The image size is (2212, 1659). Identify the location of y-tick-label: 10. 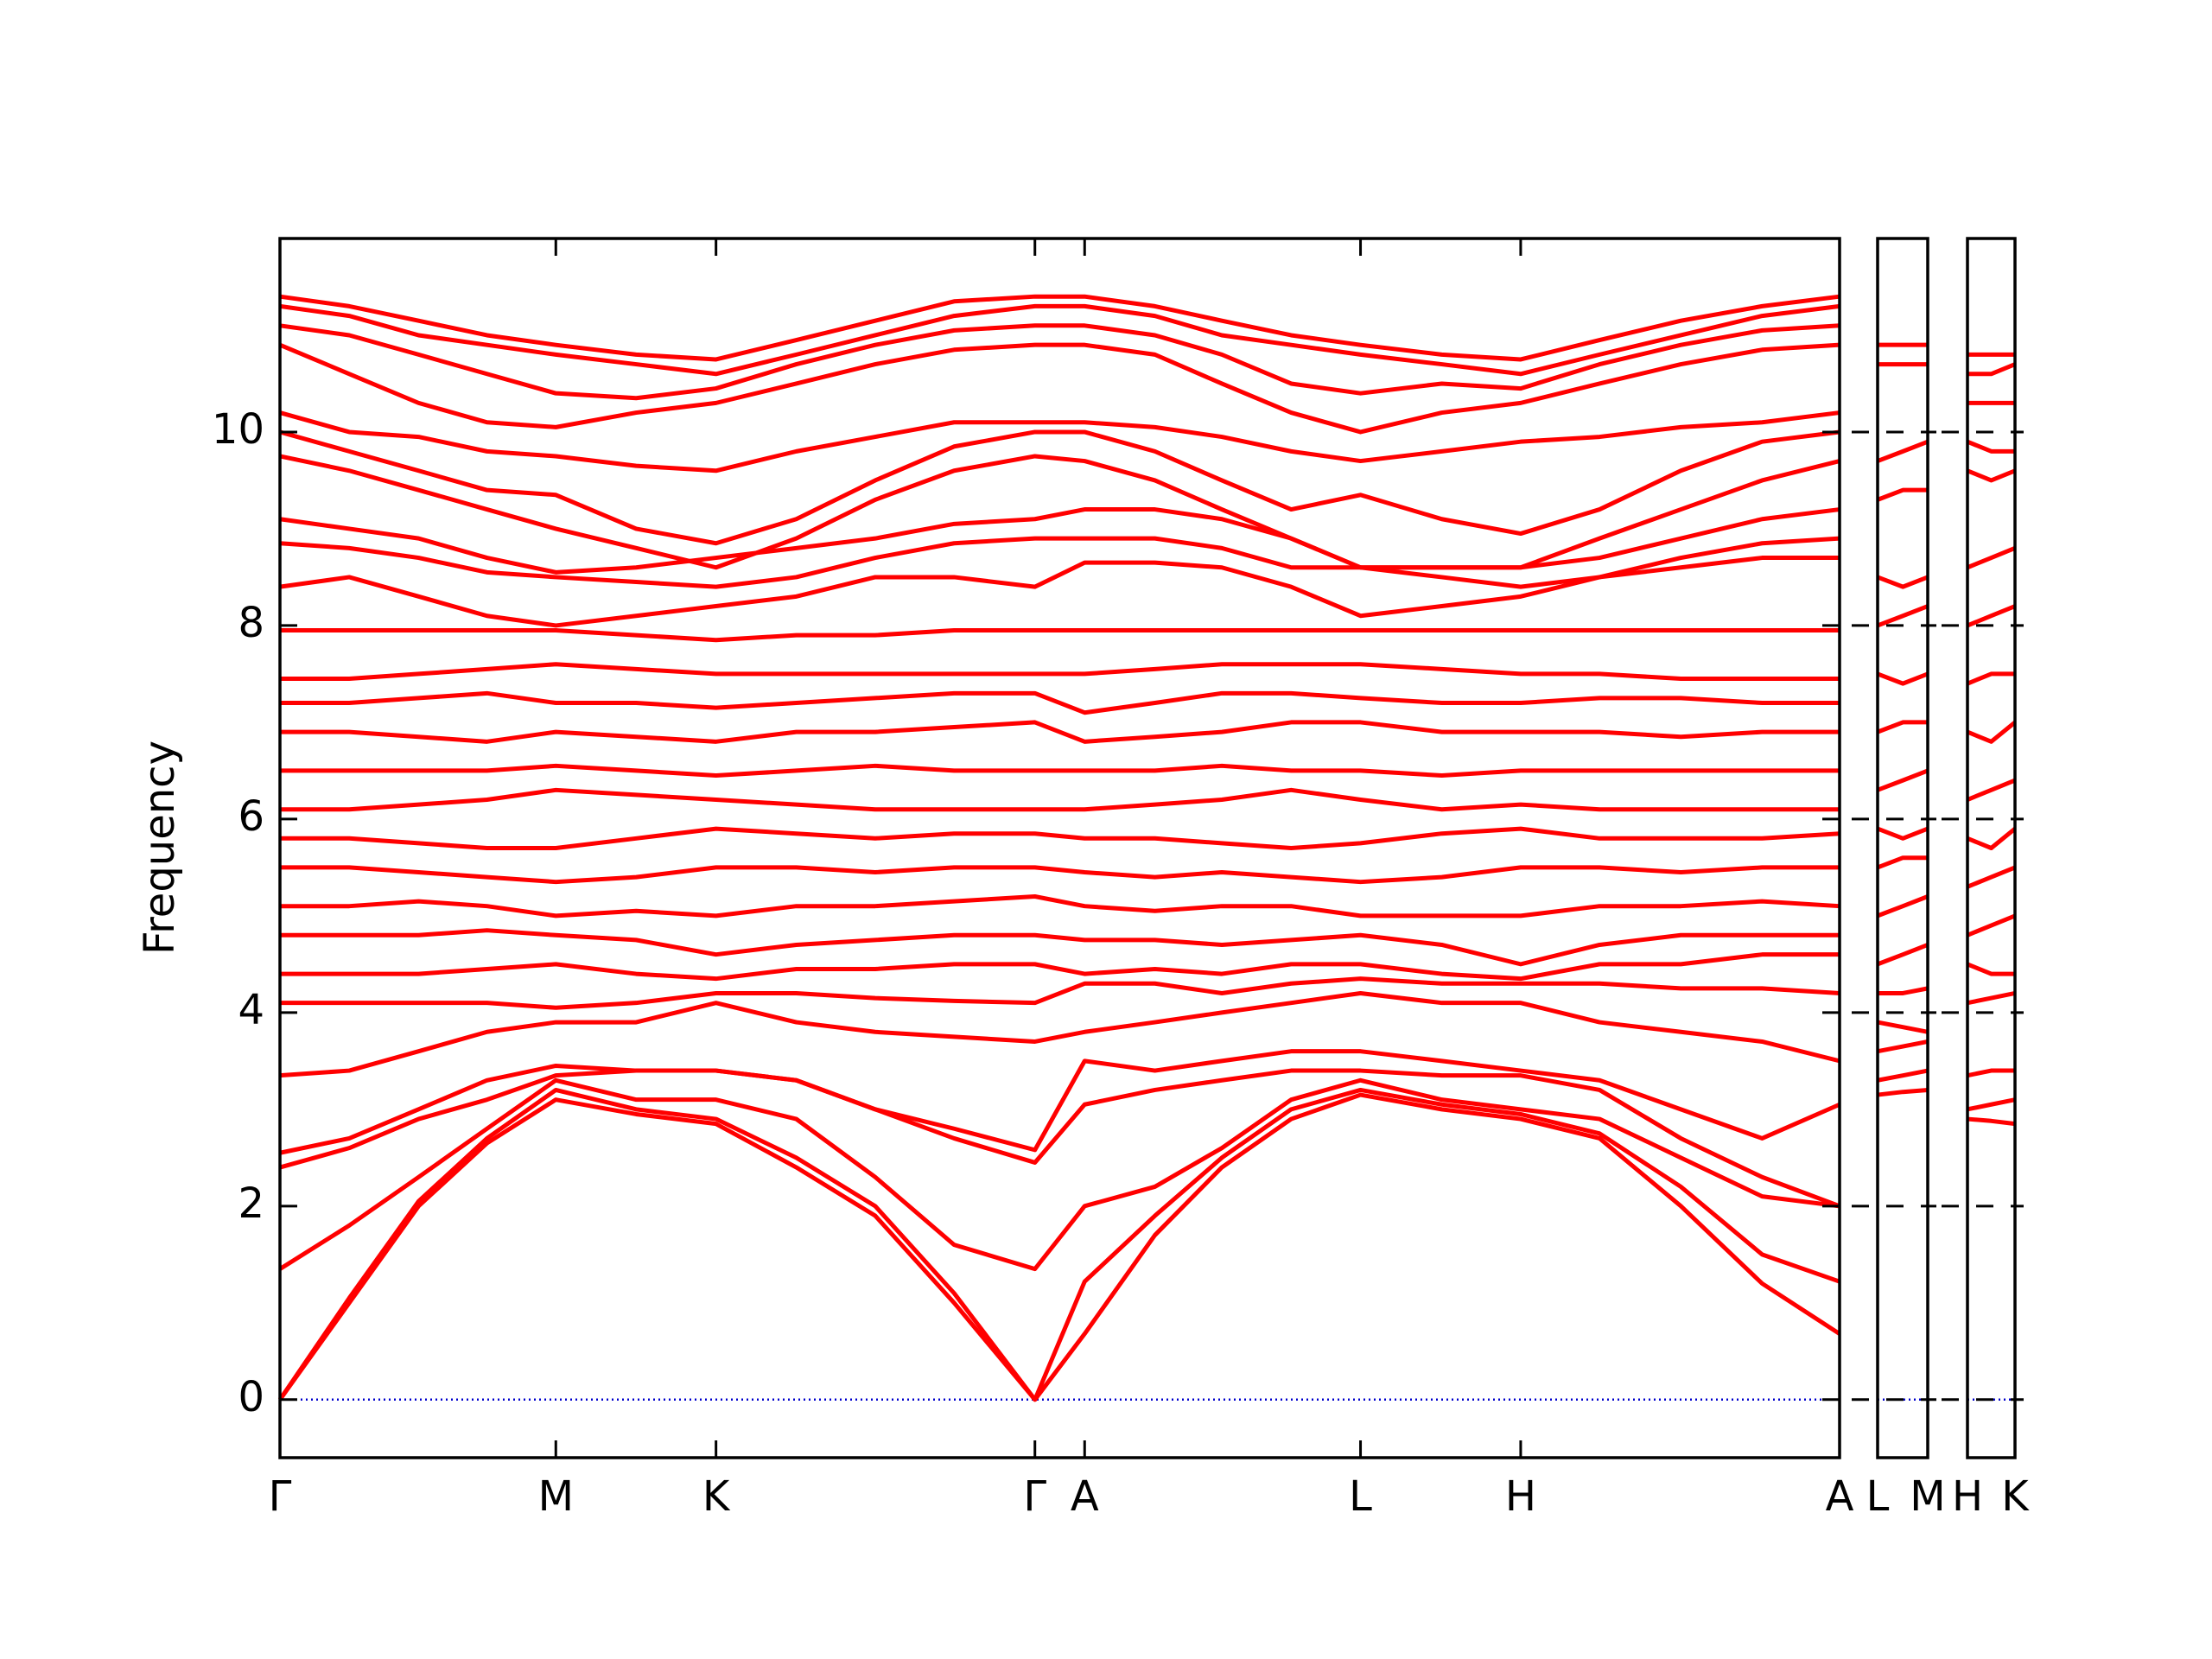
(238, 429).